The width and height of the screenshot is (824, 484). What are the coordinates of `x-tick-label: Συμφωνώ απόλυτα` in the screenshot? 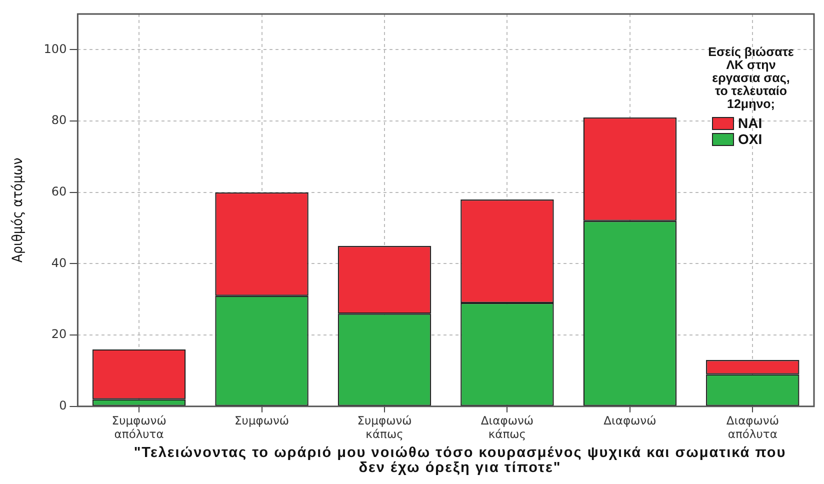 It's located at (139, 427).